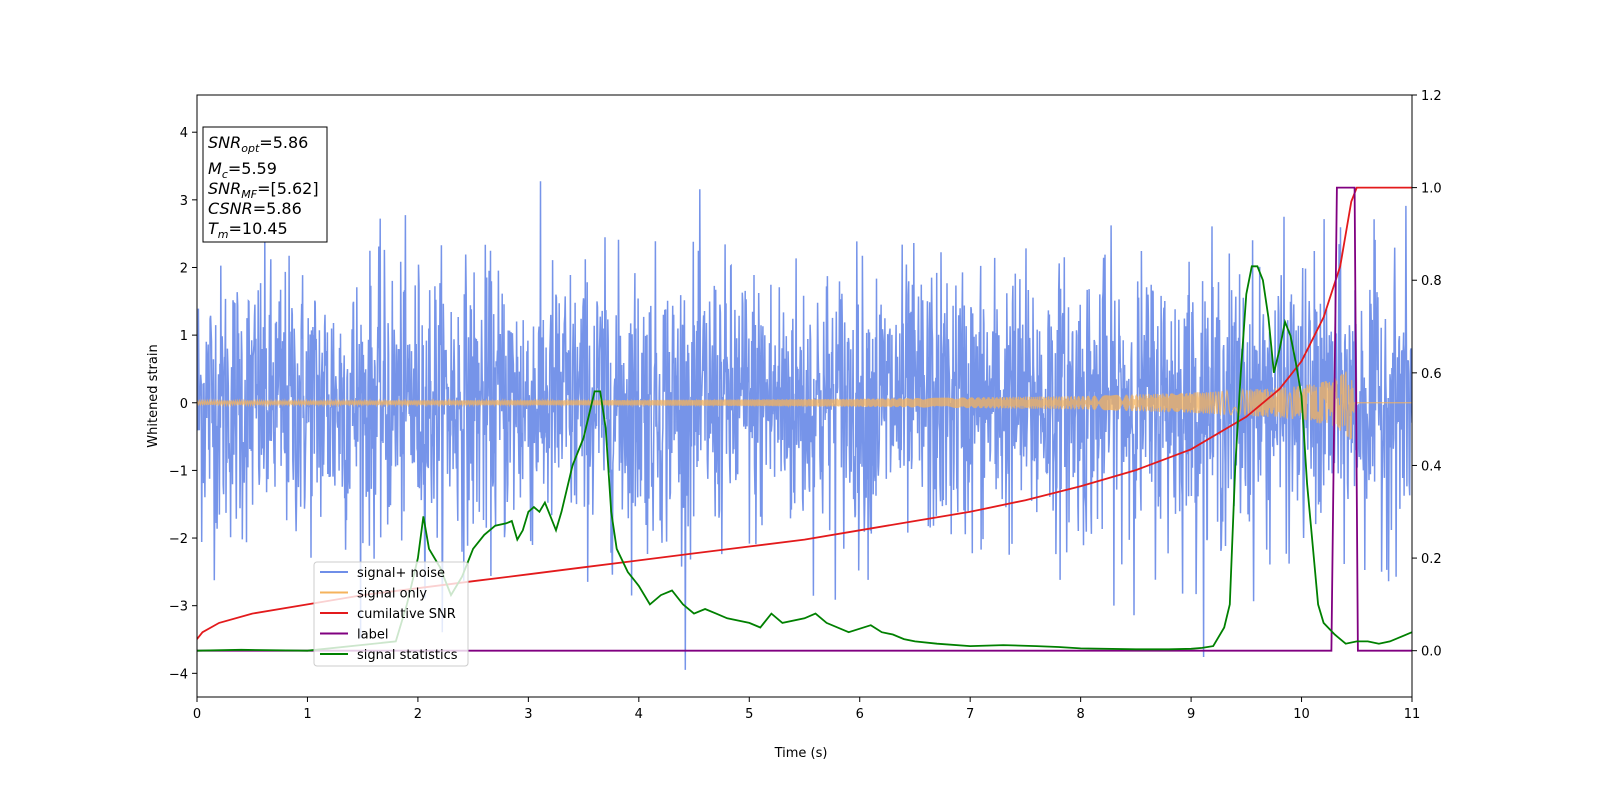 This screenshot has width=1600, height=800. What do you see at coordinates (197, 714) in the screenshot?
I see `x-tick-label: 0` at bounding box center [197, 714].